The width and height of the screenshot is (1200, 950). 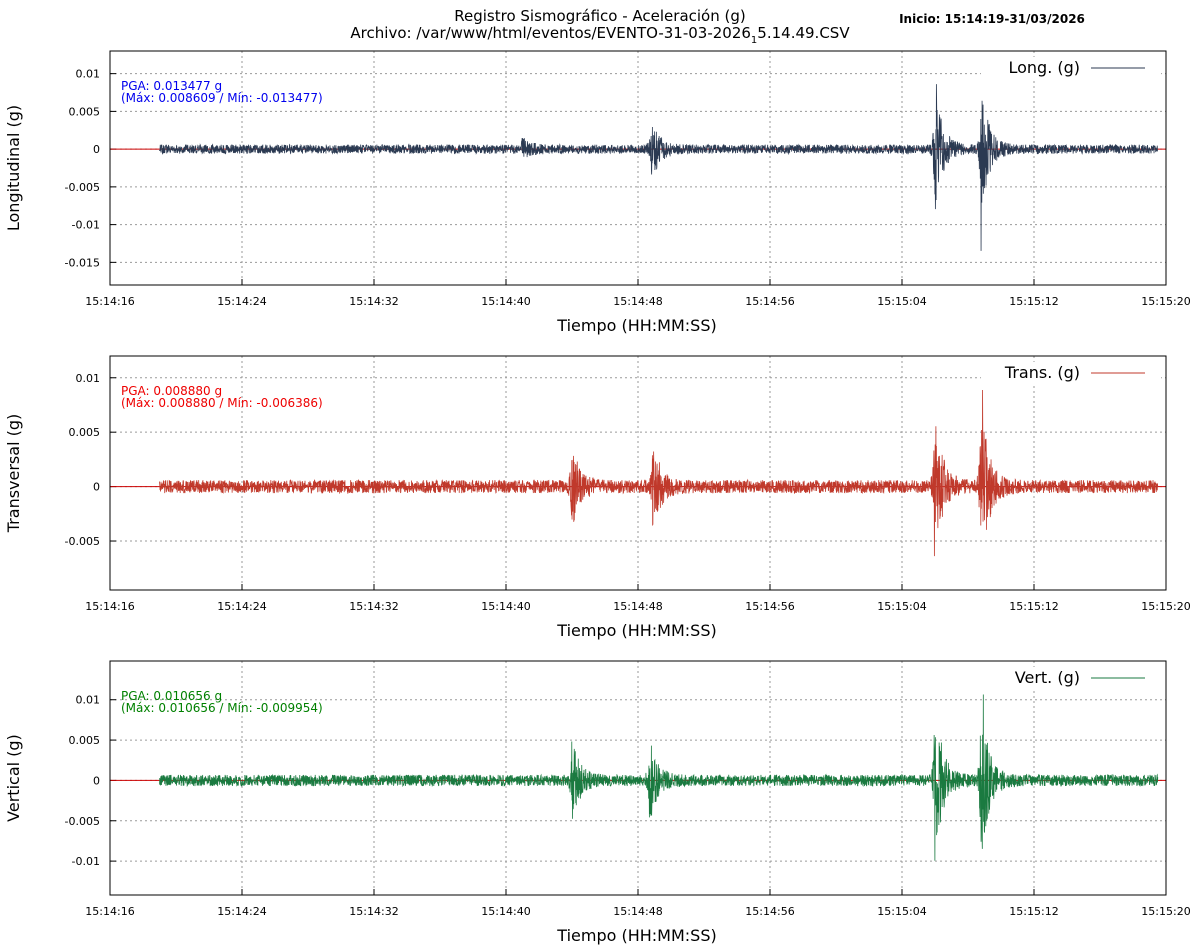 I want to click on legend-label: Long. (g), so click(x=1044, y=67).